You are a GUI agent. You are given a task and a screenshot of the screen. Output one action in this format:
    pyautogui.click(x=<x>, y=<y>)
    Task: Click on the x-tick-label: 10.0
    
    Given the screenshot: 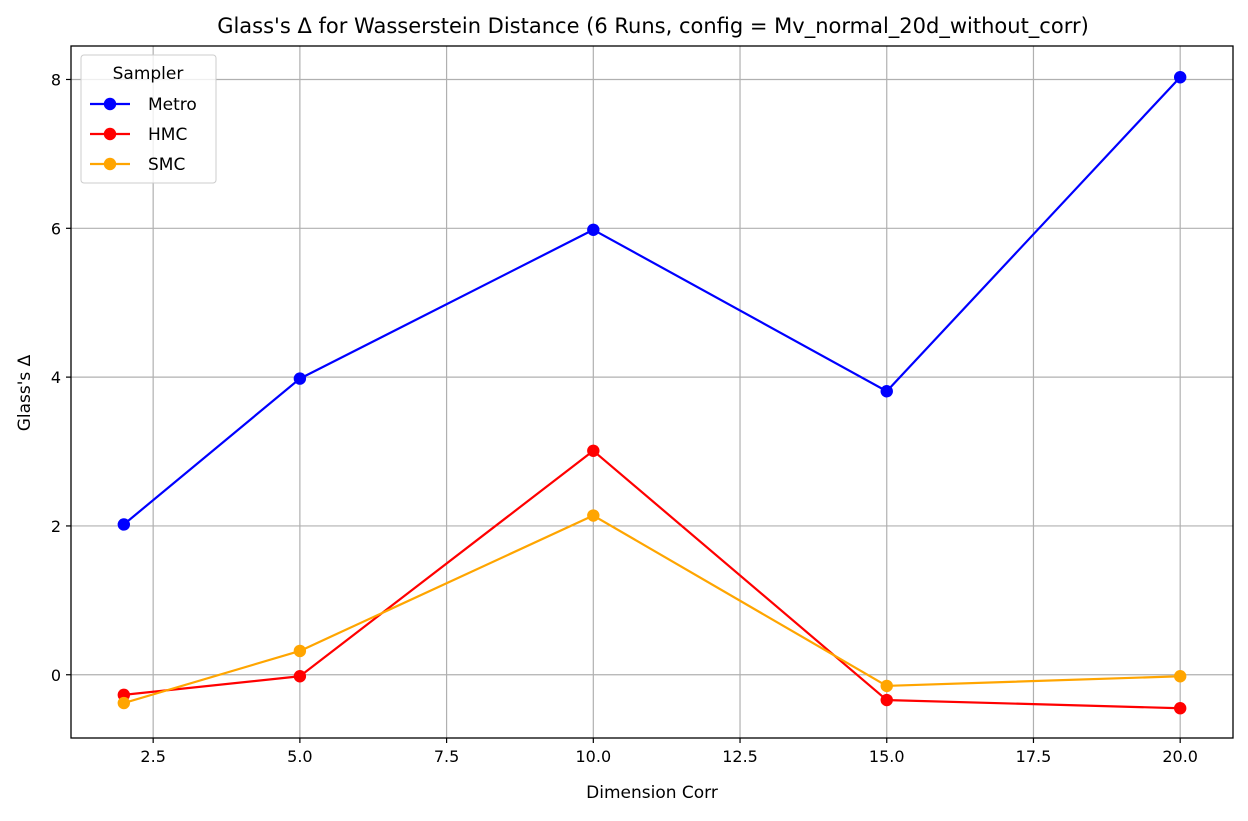 What is the action you would take?
    pyautogui.click(x=594, y=756)
    